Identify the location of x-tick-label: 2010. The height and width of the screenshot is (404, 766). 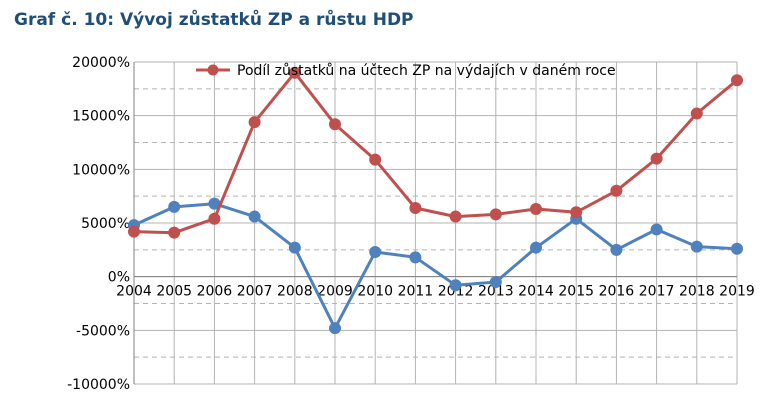
(375, 292).